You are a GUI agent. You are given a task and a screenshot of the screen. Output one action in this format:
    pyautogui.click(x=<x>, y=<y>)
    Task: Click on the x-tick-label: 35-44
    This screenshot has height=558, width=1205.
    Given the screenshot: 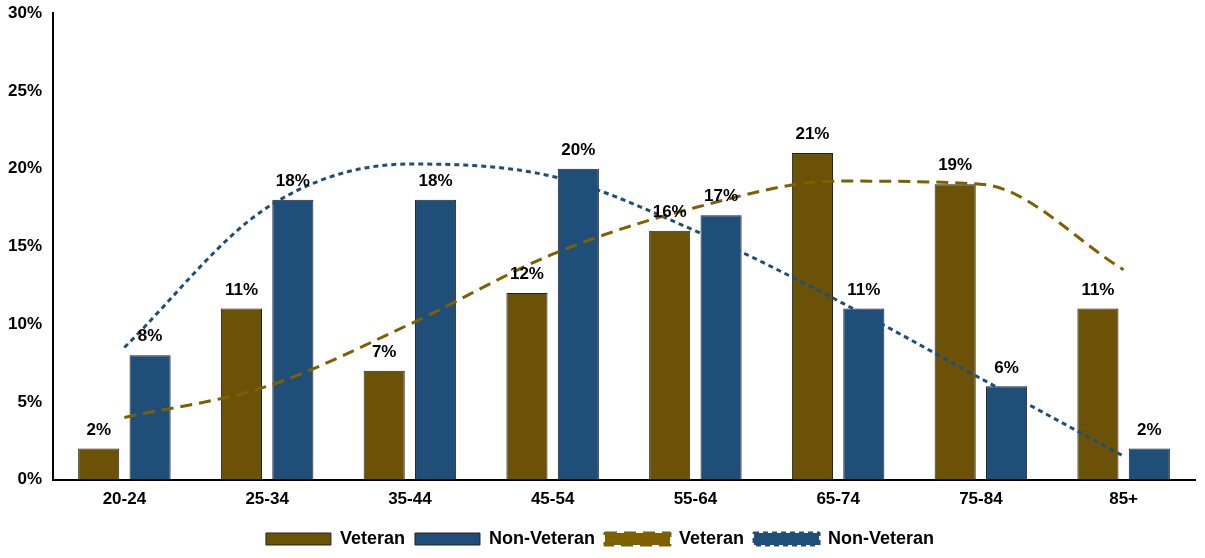 What is the action you would take?
    pyautogui.click(x=410, y=499)
    